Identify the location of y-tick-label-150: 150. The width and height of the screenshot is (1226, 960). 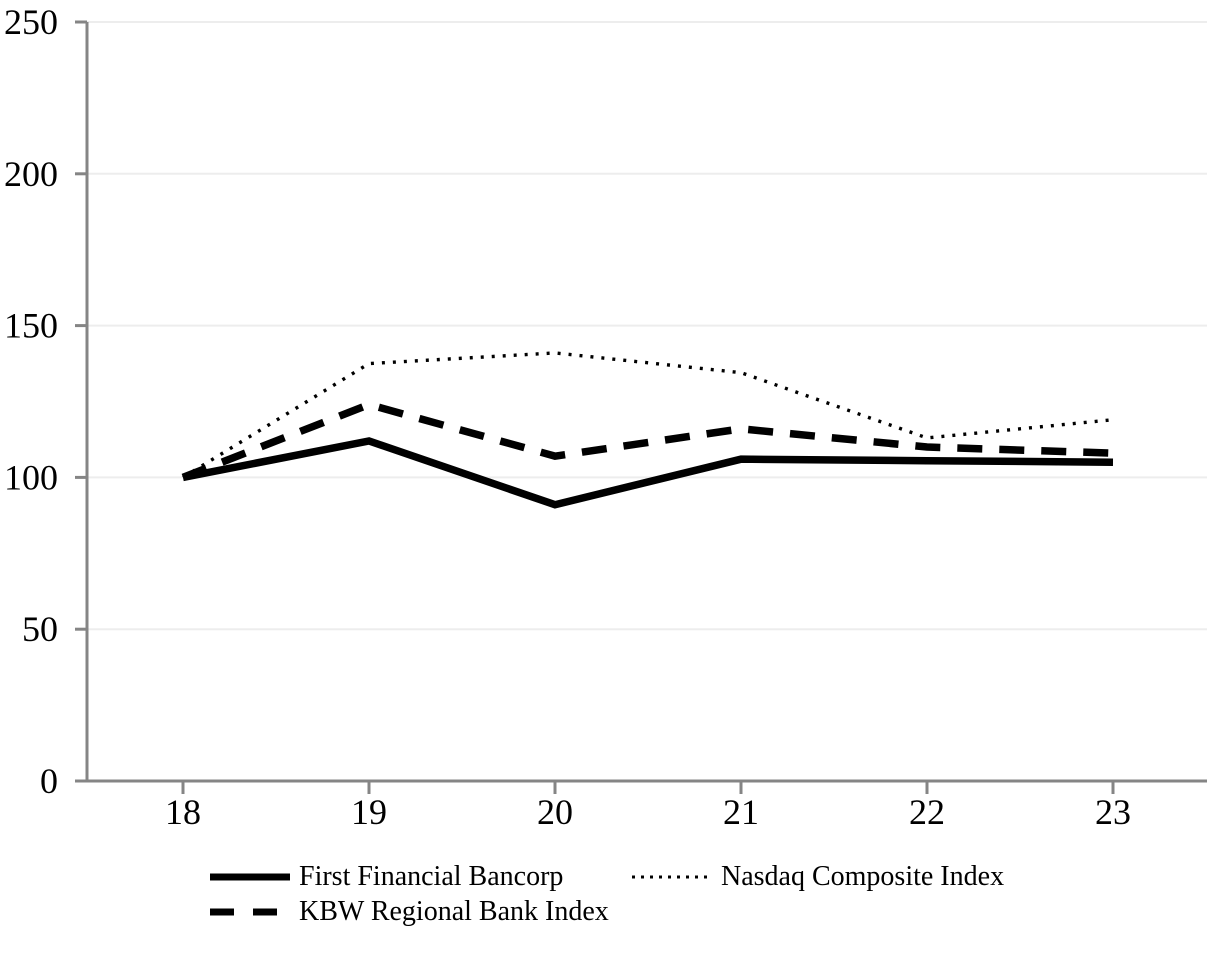
(31, 326).